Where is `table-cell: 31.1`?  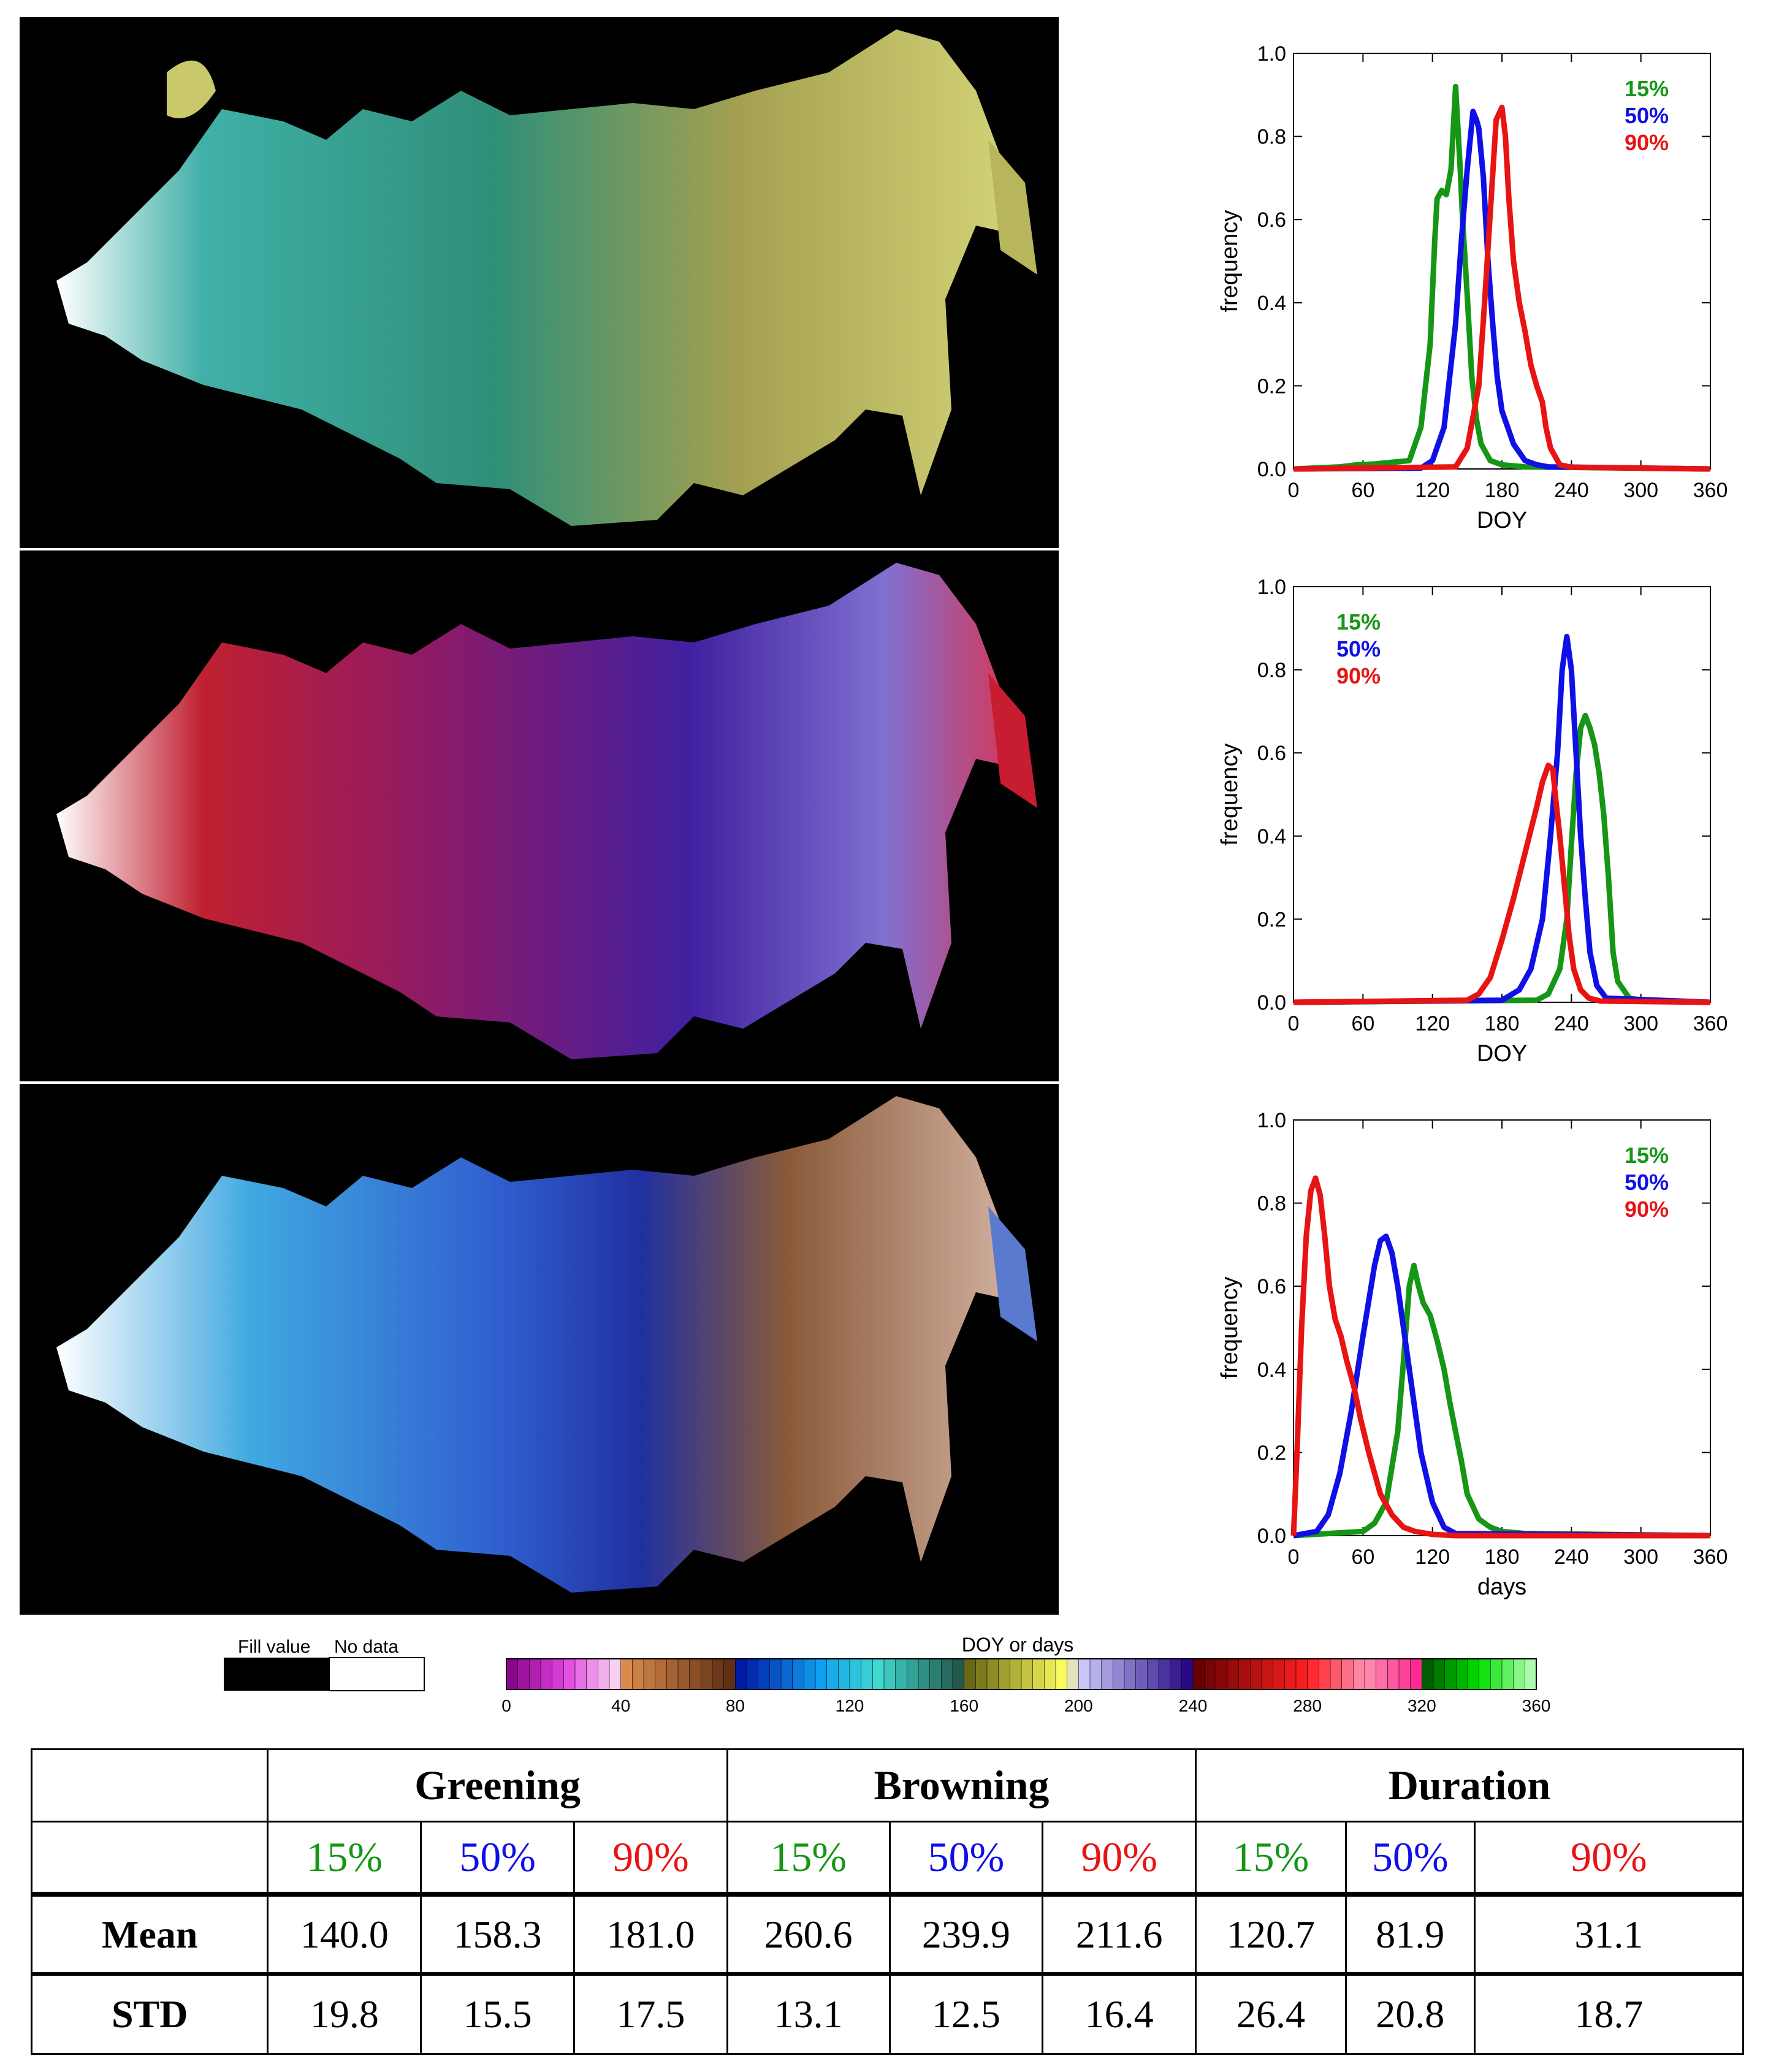 table-cell: 31.1 is located at coordinates (1609, 1934).